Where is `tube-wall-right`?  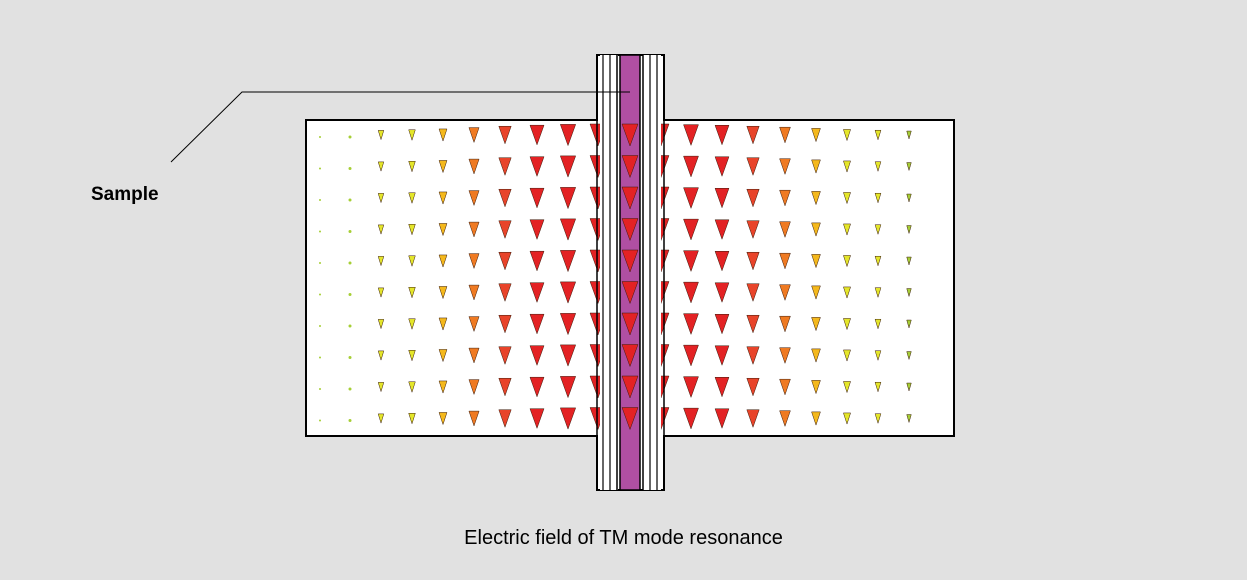 tube-wall-right is located at coordinates (652, 272).